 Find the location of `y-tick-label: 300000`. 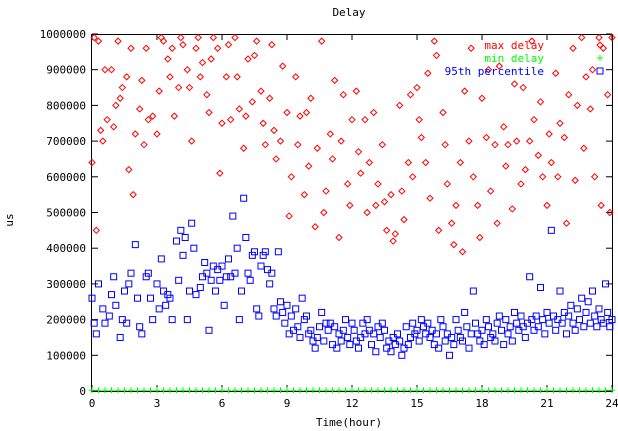

y-tick-label: 300000 is located at coordinates (66, 284).